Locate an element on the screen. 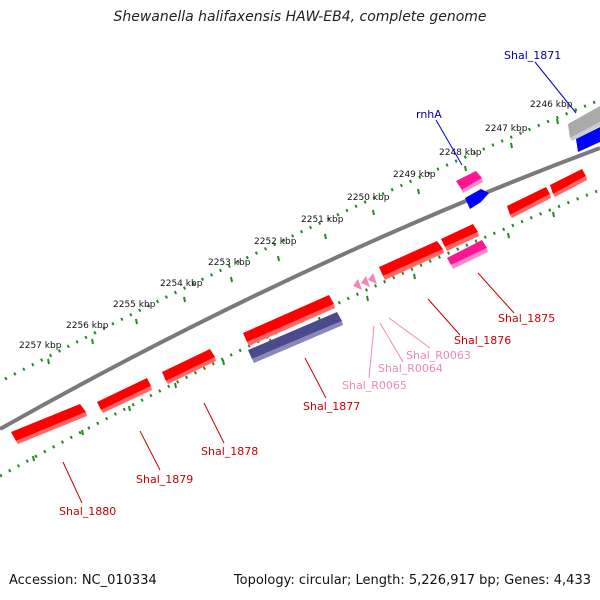  feature-label: Shal_1871 is located at coordinates (532, 55).